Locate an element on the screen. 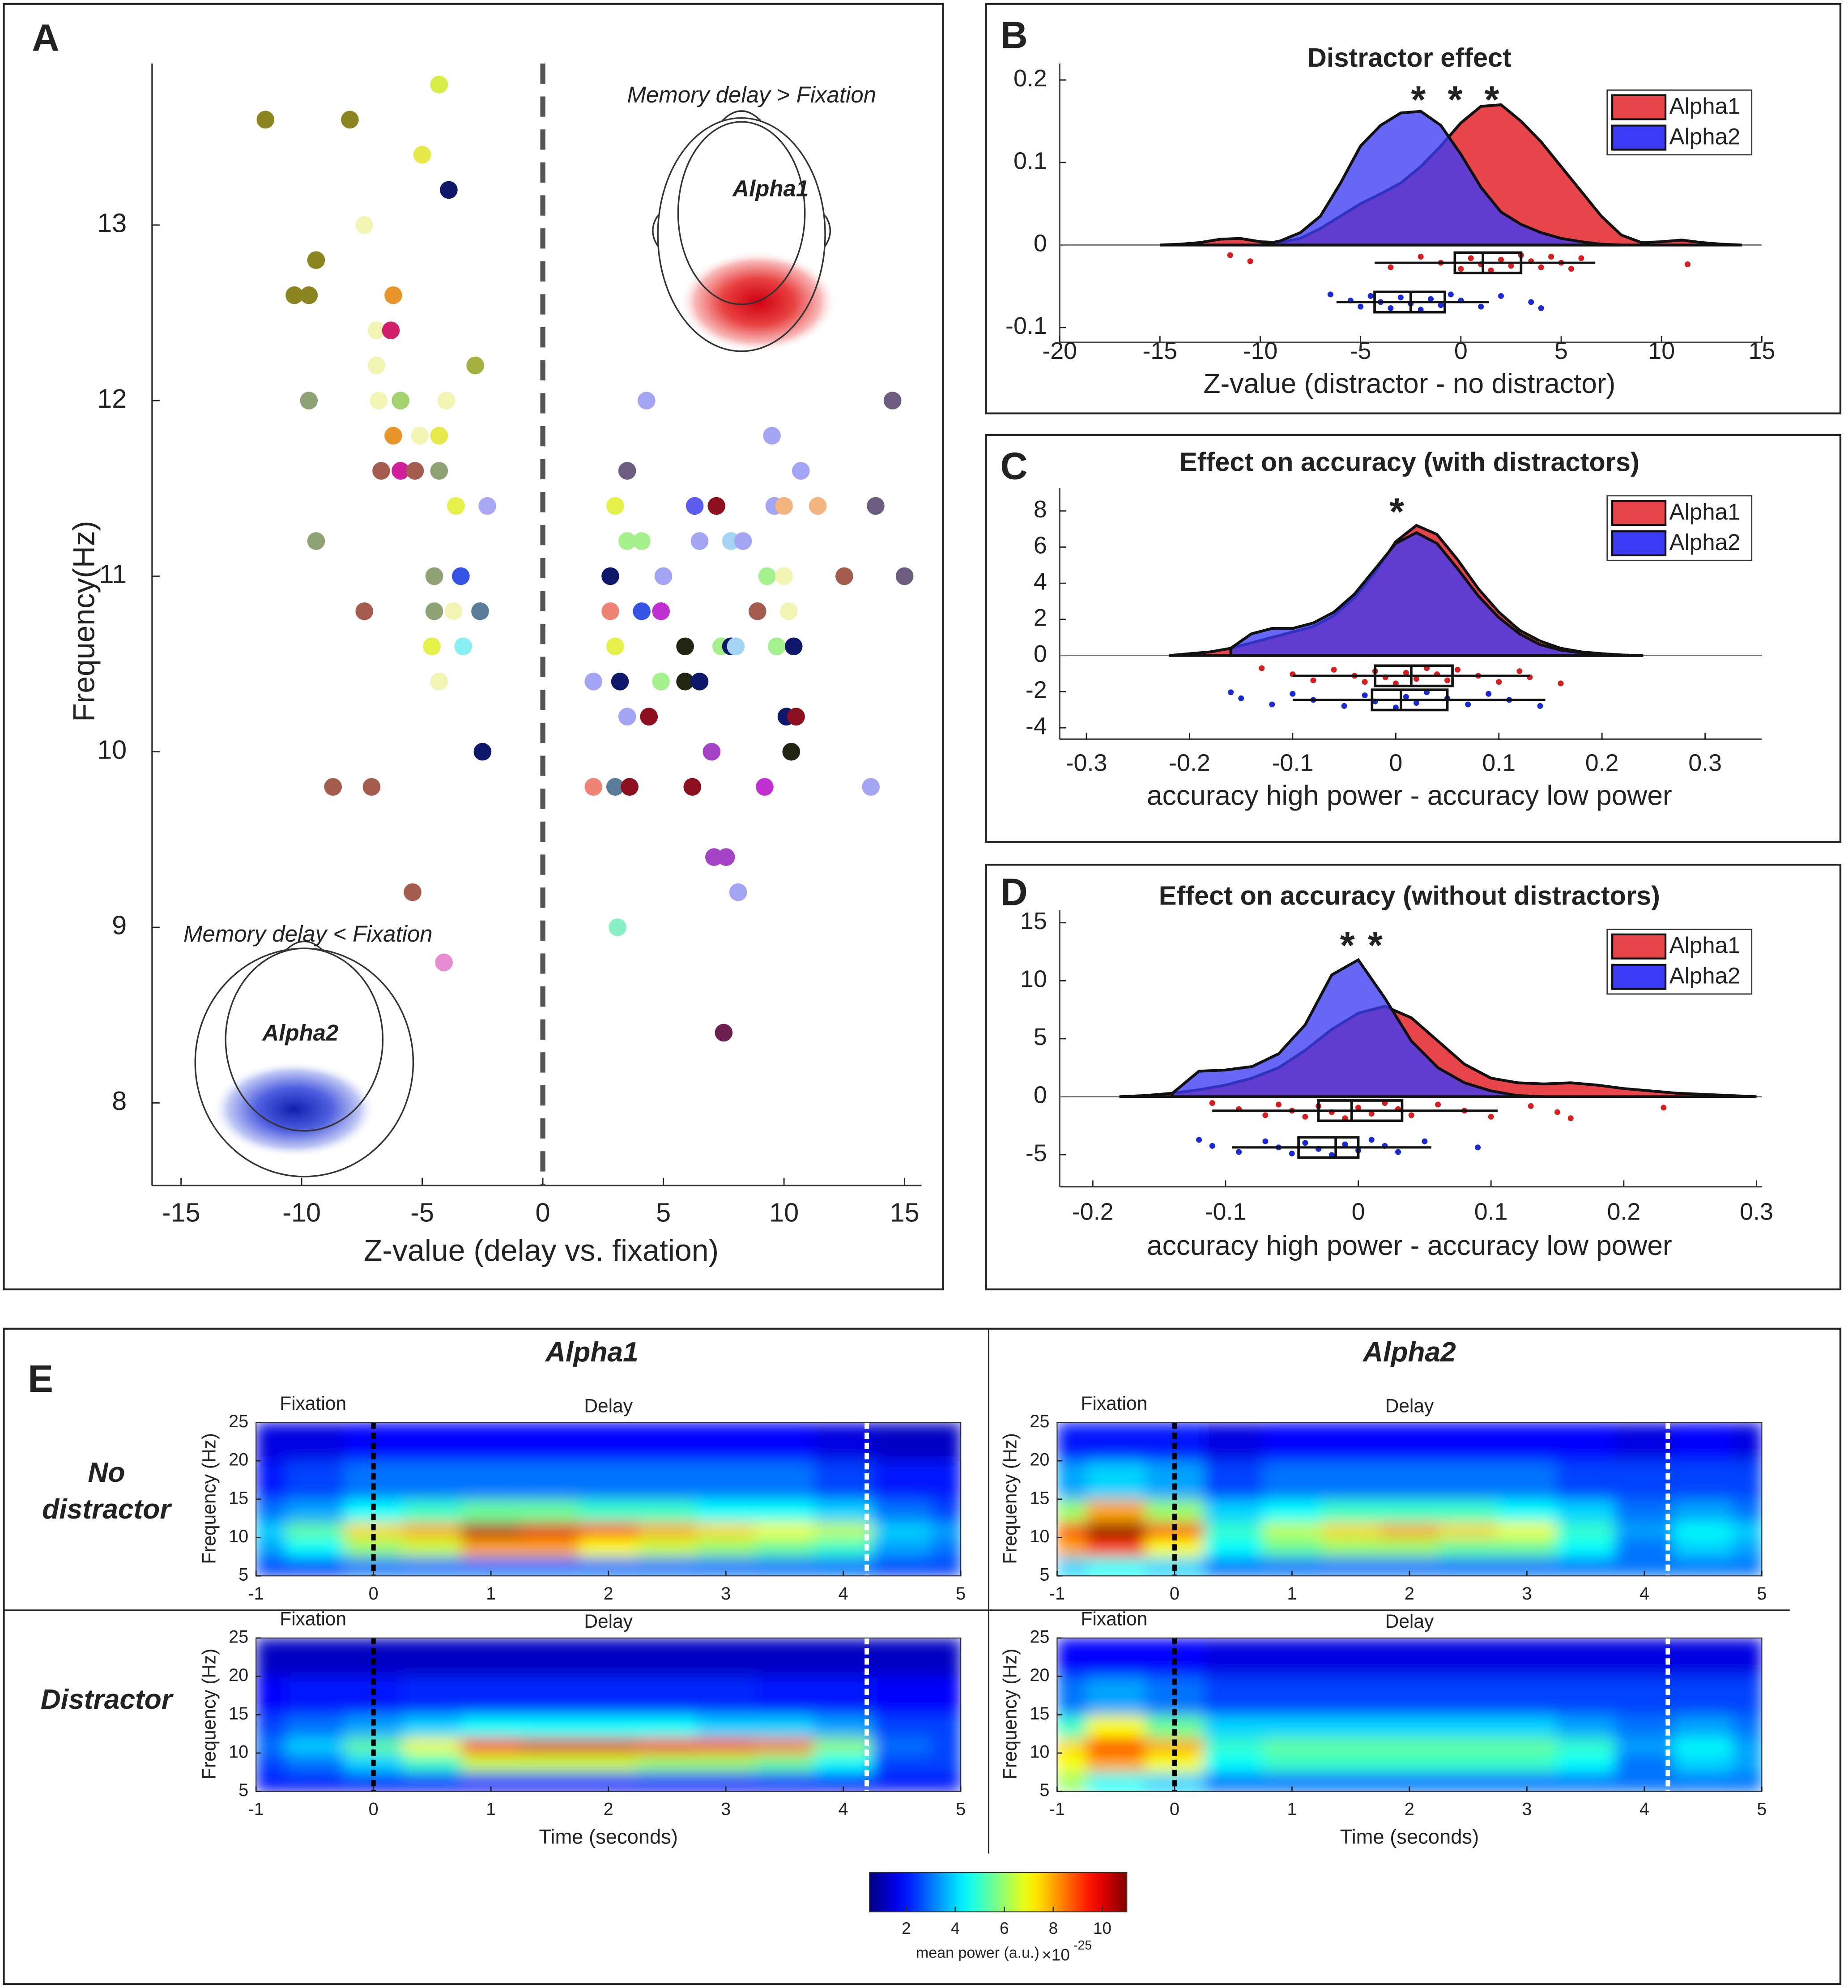 This screenshot has height=1988, width=1848. x-tick-label: 0.1 is located at coordinates (1499, 763).